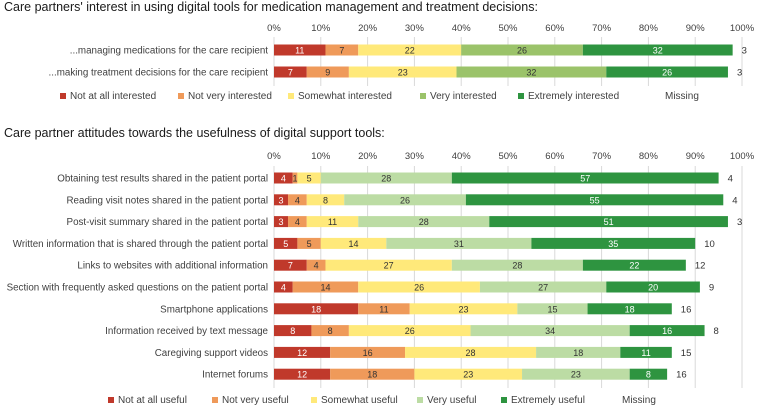  What do you see at coordinates (235, 375) in the screenshot?
I see `category-label: Internet forums` at bounding box center [235, 375].